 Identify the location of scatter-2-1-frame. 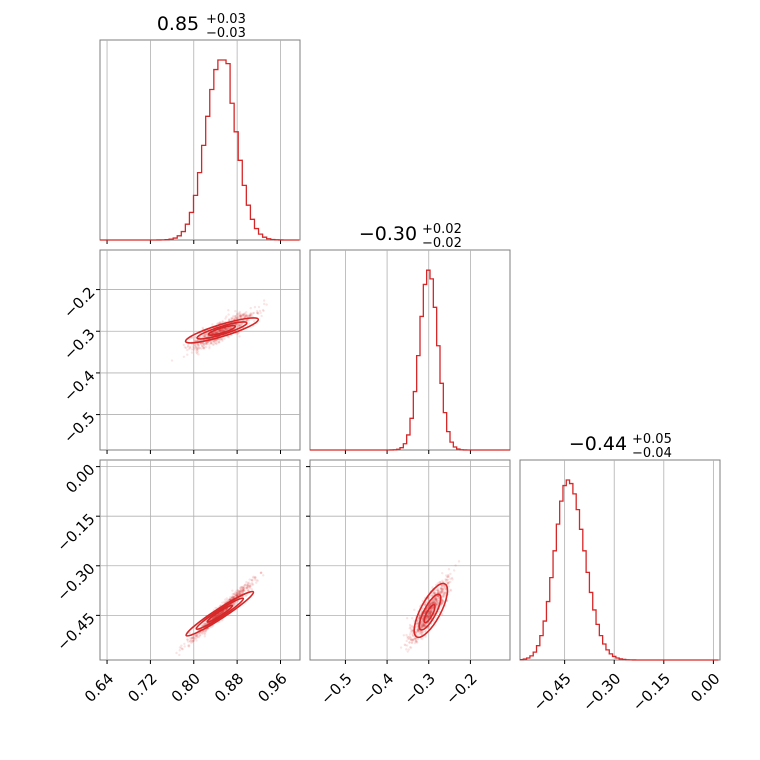
(410, 560).